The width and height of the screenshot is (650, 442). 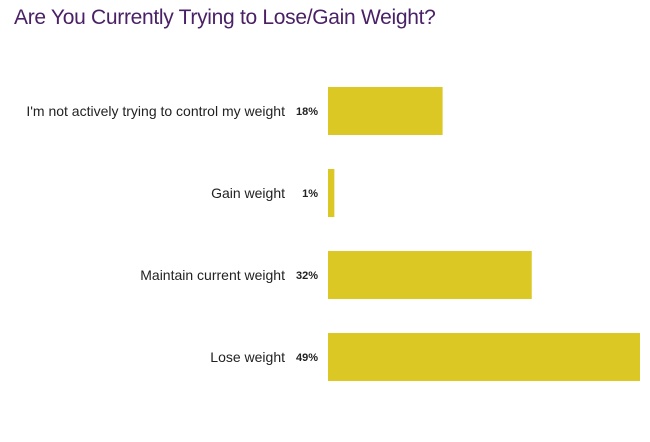 What do you see at coordinates (307, 358) in the screenshot?
I see `value-label: 49%` at bounding box center [307, 358].